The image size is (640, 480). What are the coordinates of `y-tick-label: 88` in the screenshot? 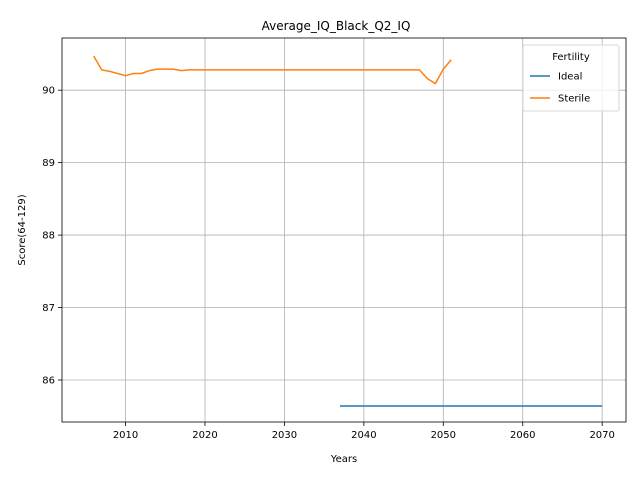 It's located at (48, 236).